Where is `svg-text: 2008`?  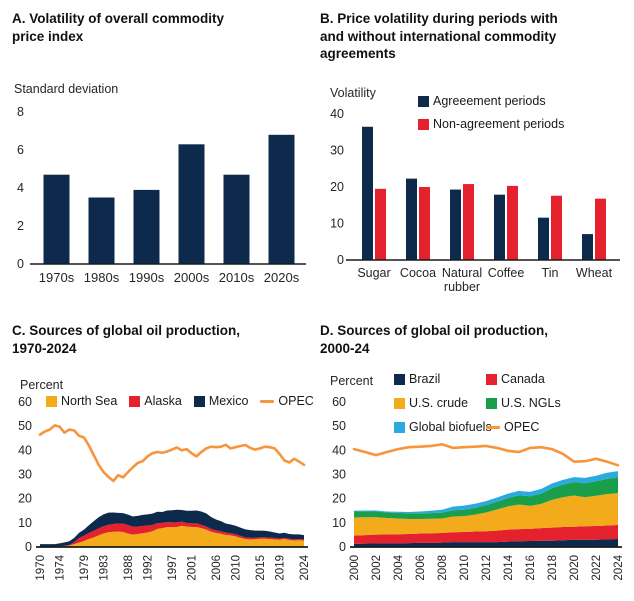 svg-text: 2008 is located at coordinates (443, 568).